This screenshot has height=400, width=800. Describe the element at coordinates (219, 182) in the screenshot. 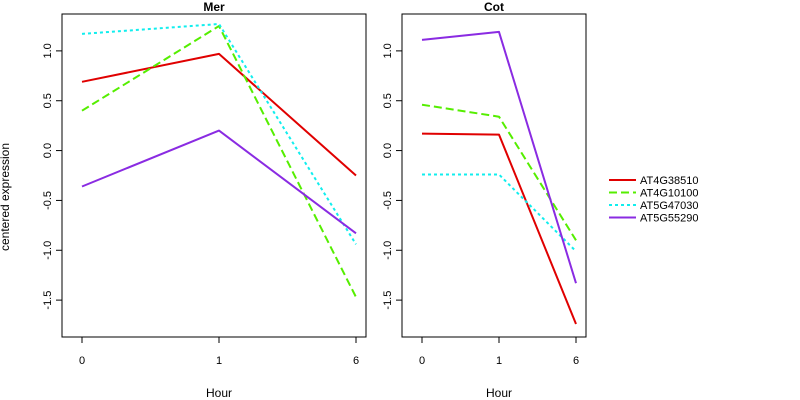

I see `series-line-mer-at5g55290` at that location.